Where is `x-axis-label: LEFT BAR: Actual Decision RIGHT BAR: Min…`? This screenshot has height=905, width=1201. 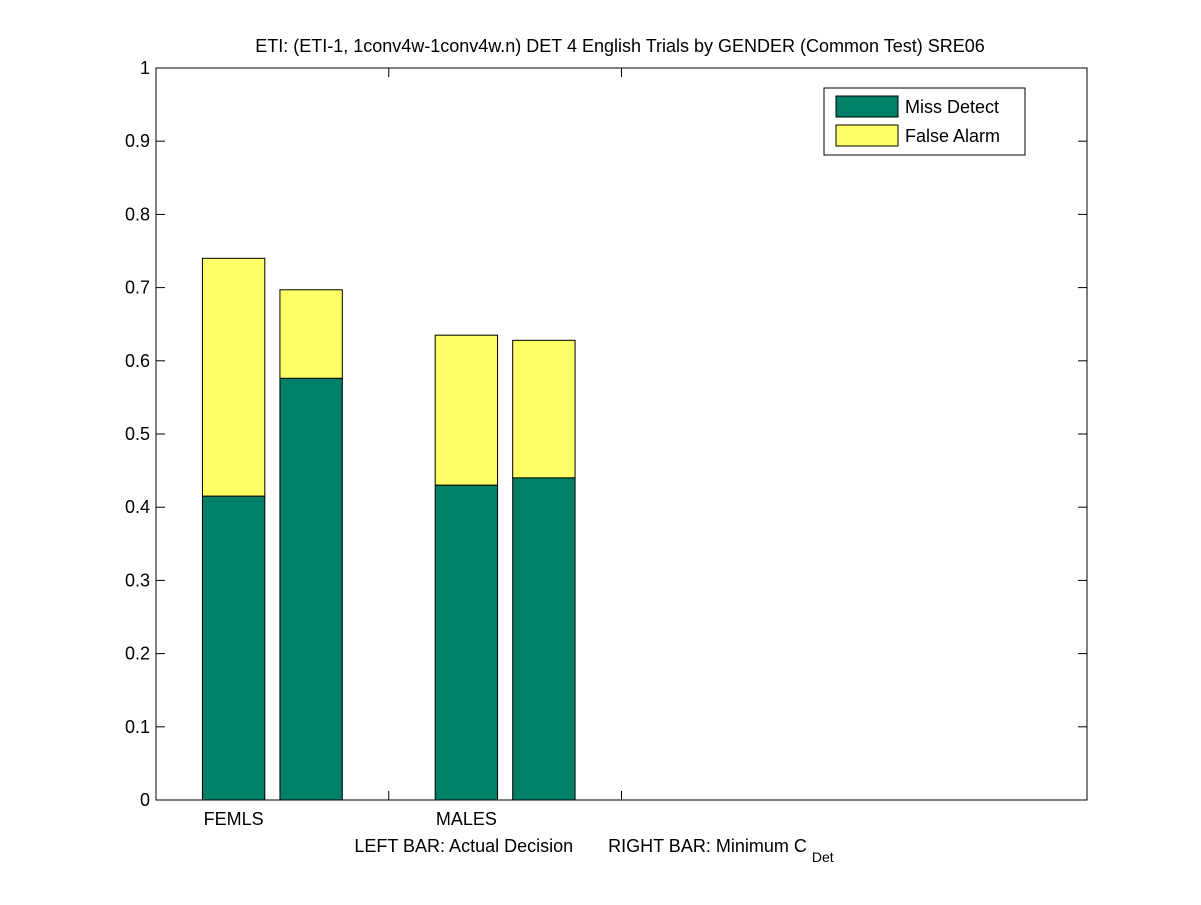
x-axis-label: LEFT BAR: Actual Decision RIGHT BAR: Min… is located at coordinates (593, 850).